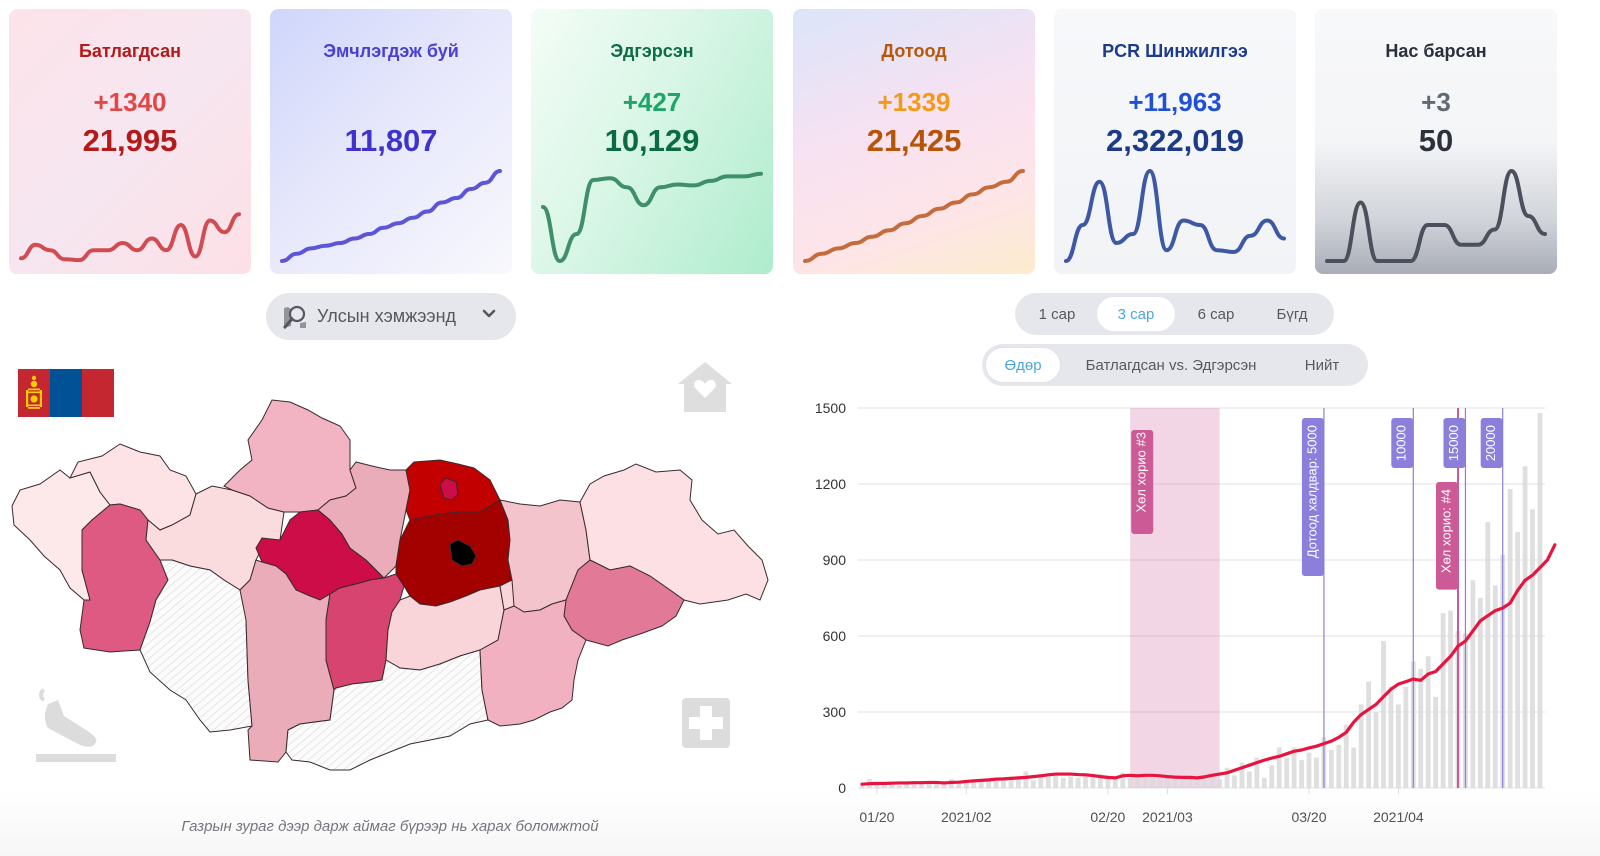 Image resolution: width=1600 pixels, height=856 pixels. I want to click on card-recovered: Эдгэрсэн +427 10,129, so click(652, 141).